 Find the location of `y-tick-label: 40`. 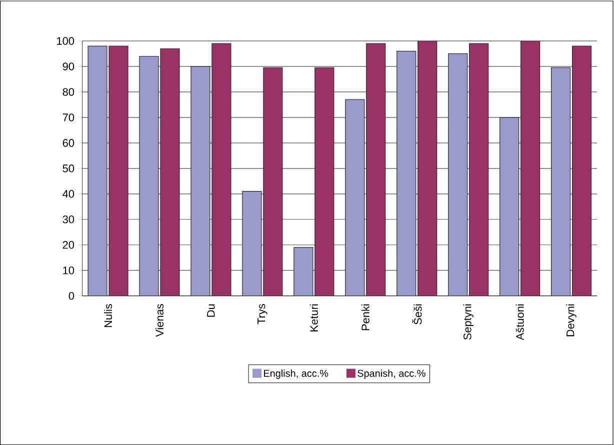

y-tick-label: 40 is located at coordinates (68, 194).